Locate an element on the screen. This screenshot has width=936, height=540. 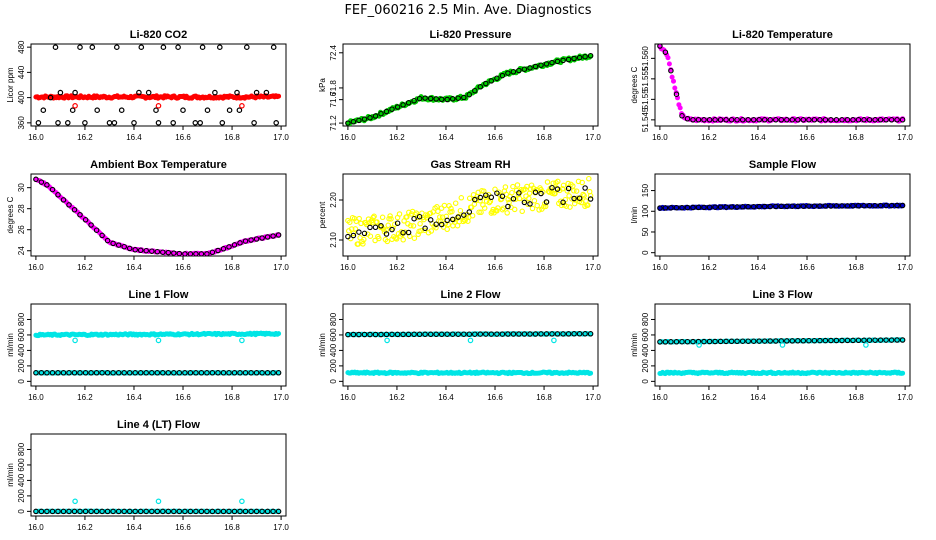
line-2-flow-frame is located at coordinates (470, 345).